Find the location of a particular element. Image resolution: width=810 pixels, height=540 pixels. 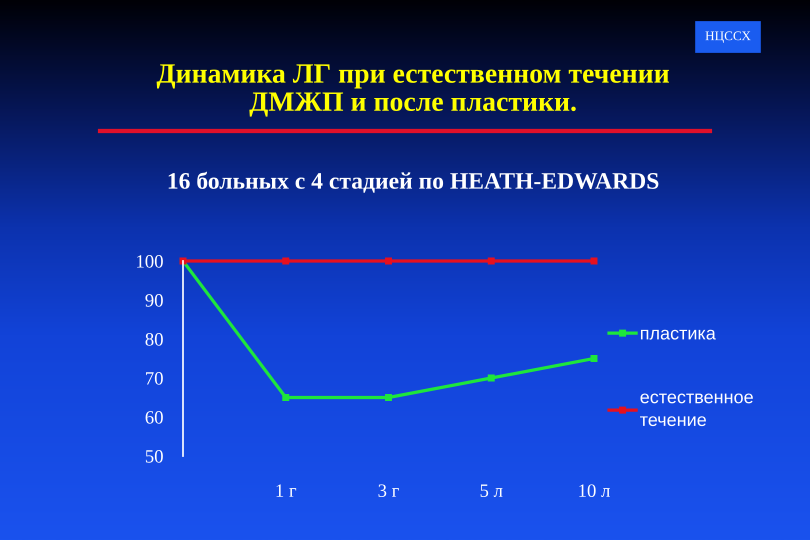

y-tick-label: 70 is located at coordinates (154, 378).